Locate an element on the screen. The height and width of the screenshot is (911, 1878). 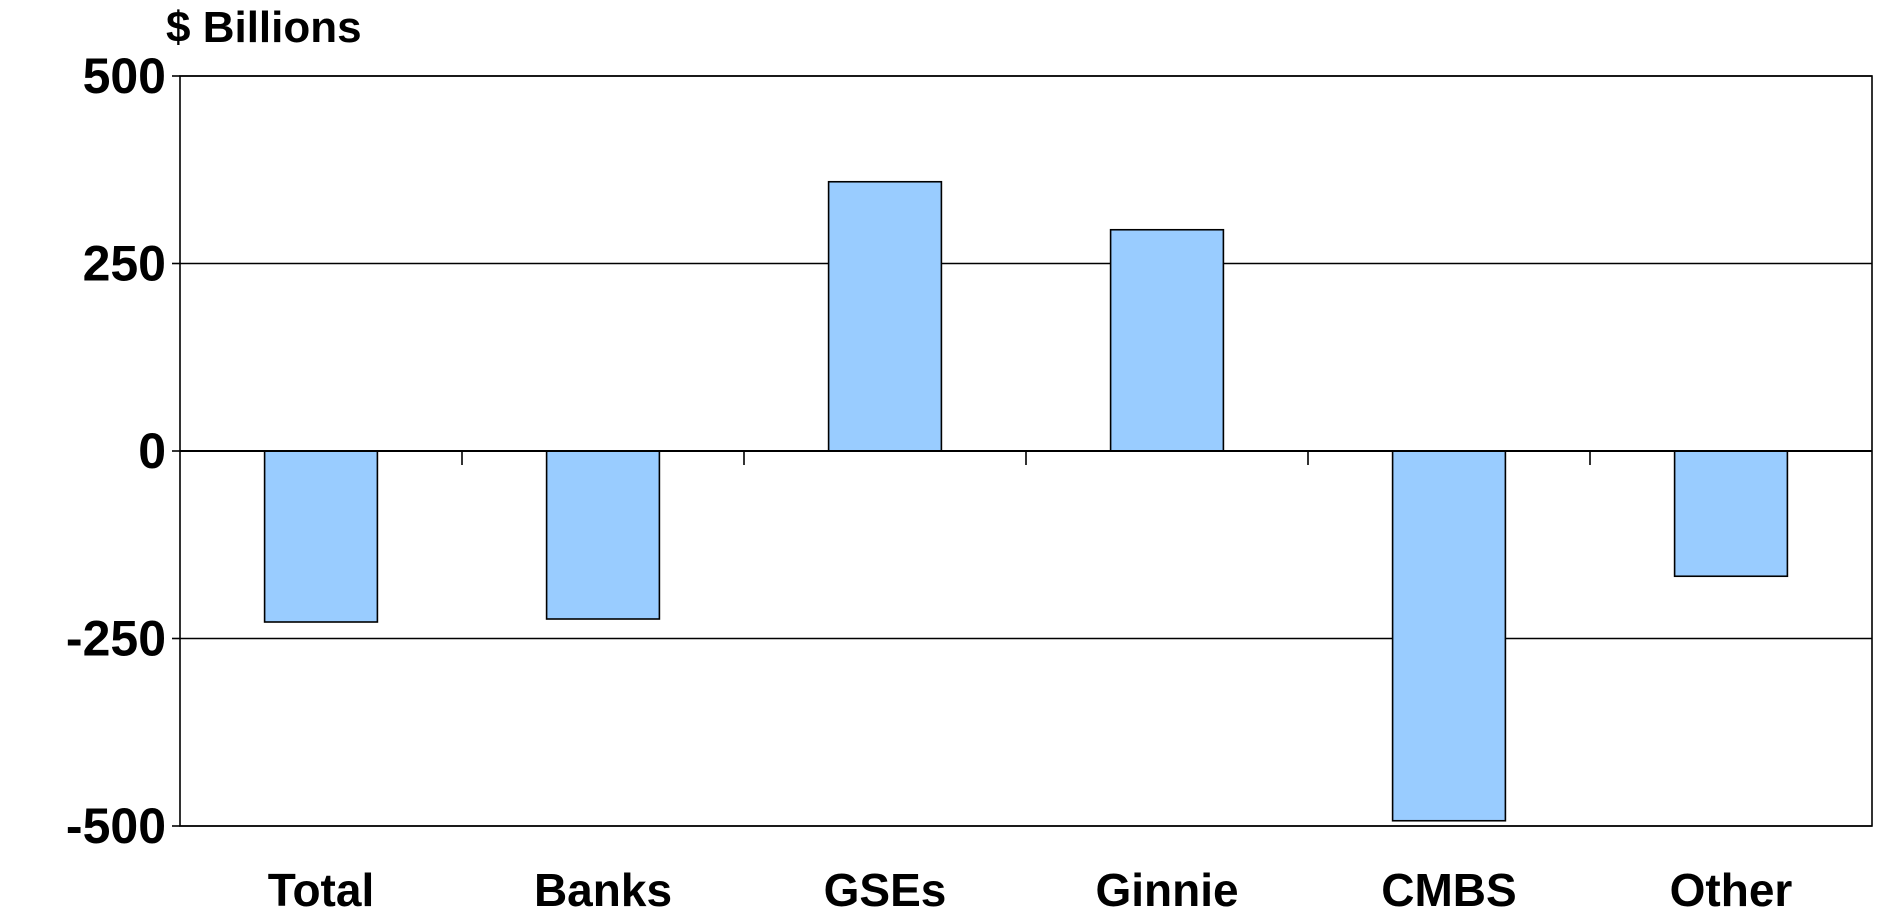
y-tick-label: -250 is located at coordinates (116, 639).